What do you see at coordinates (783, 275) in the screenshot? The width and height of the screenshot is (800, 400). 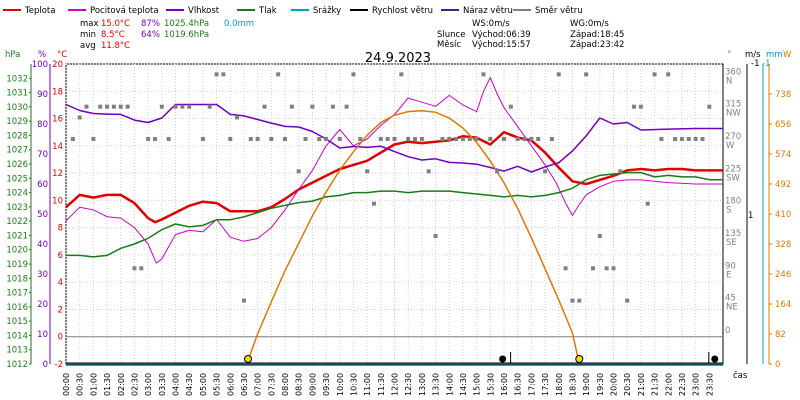 I see `radiation-tick-label: 246` at bounding box center [783, 275].